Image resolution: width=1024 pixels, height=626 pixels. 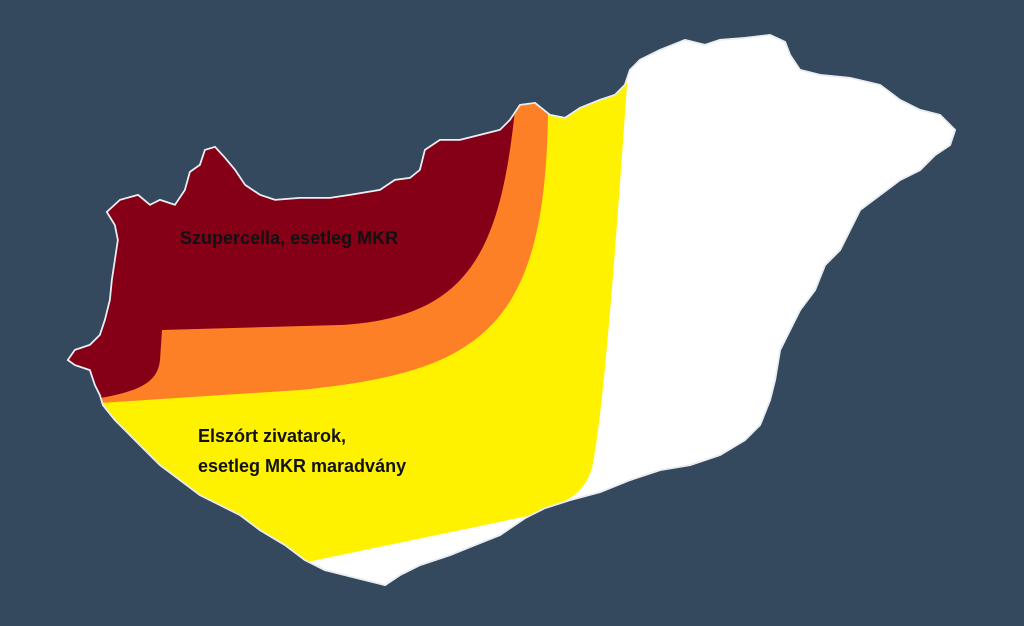 What do you see at coordinates (289, 238) in the screenshot?
I see `label-supercell-zone: Szupercella, esetleg MKR` at bounding box center [289, 238].